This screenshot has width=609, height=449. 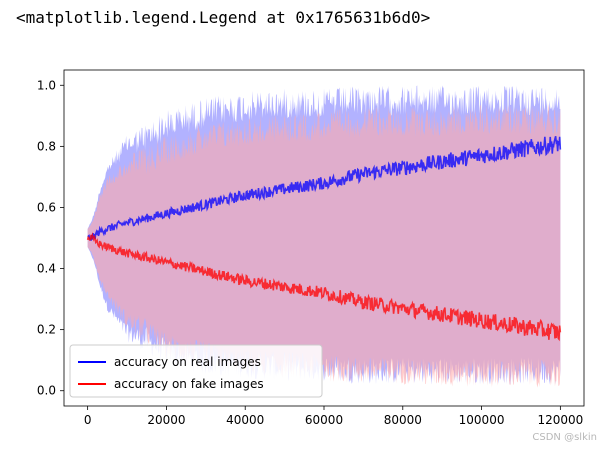 I want to click on x-tick-label: 20000, so click(x=166, y=420).